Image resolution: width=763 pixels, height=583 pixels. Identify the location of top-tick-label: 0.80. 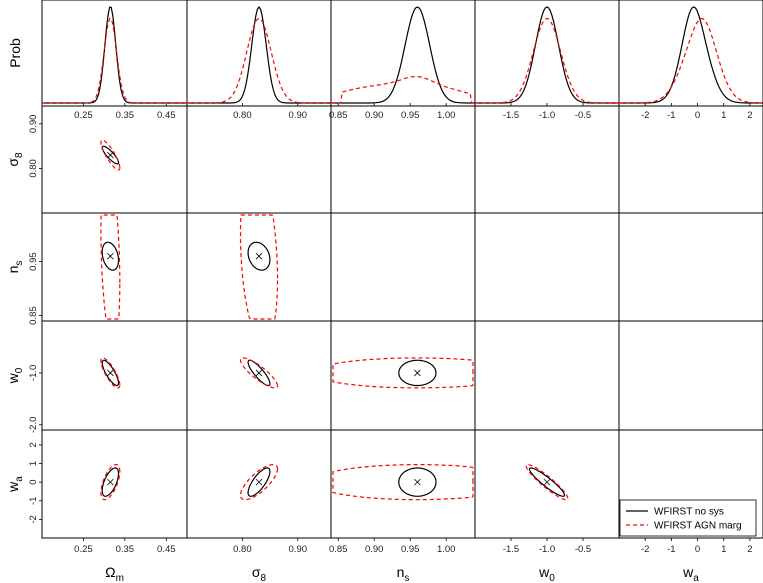
(242, 115).